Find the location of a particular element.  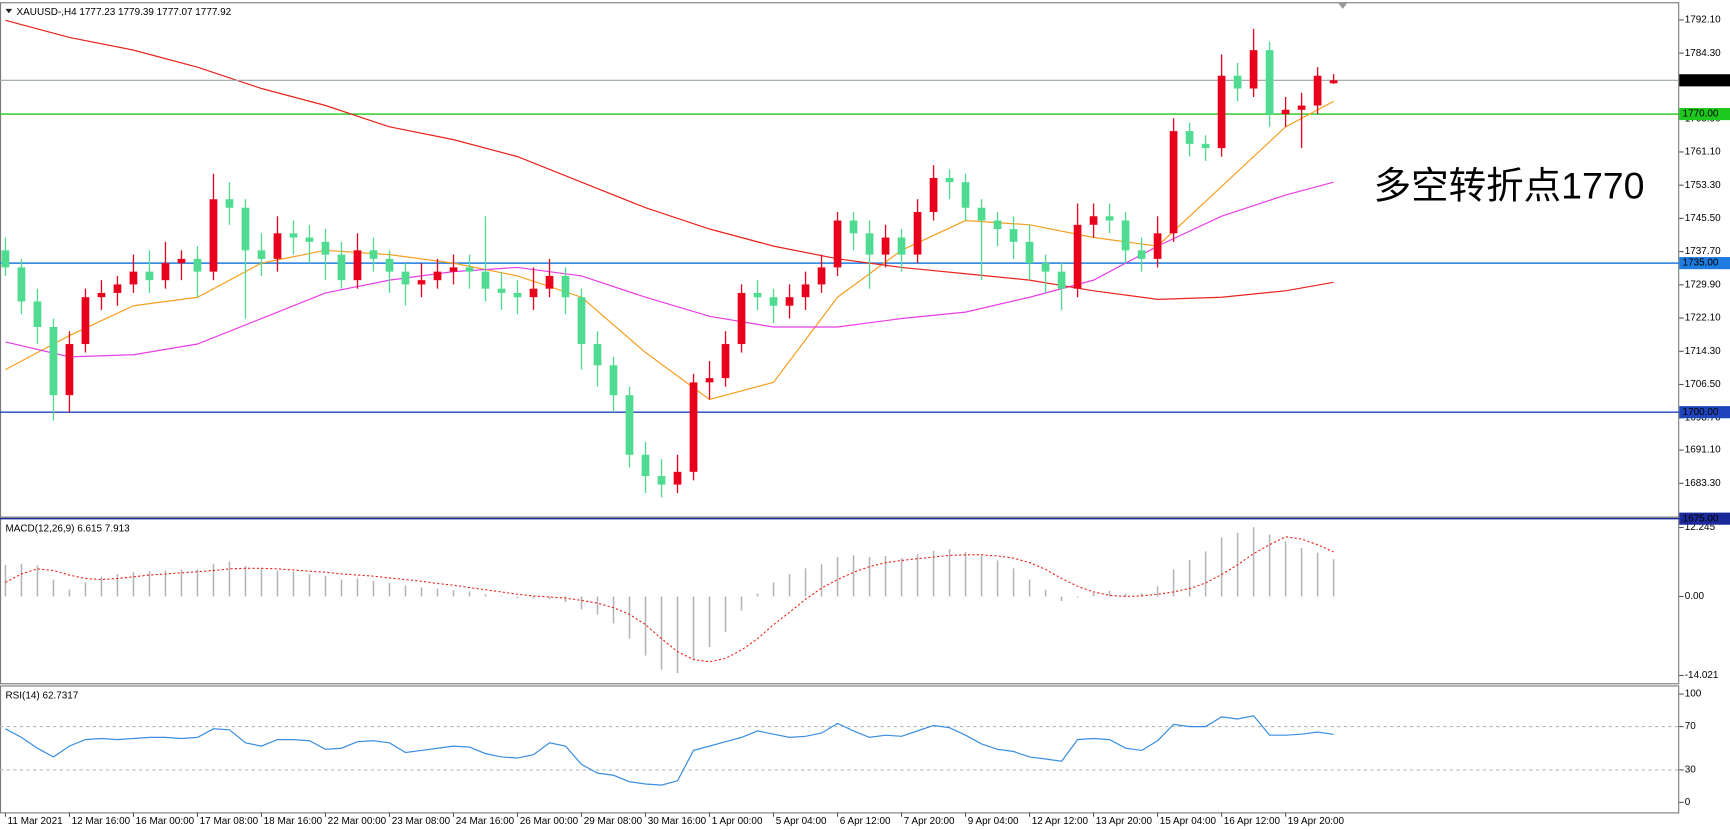

y-tick-label: 1729.90 is located at coordinates (1703, 284).